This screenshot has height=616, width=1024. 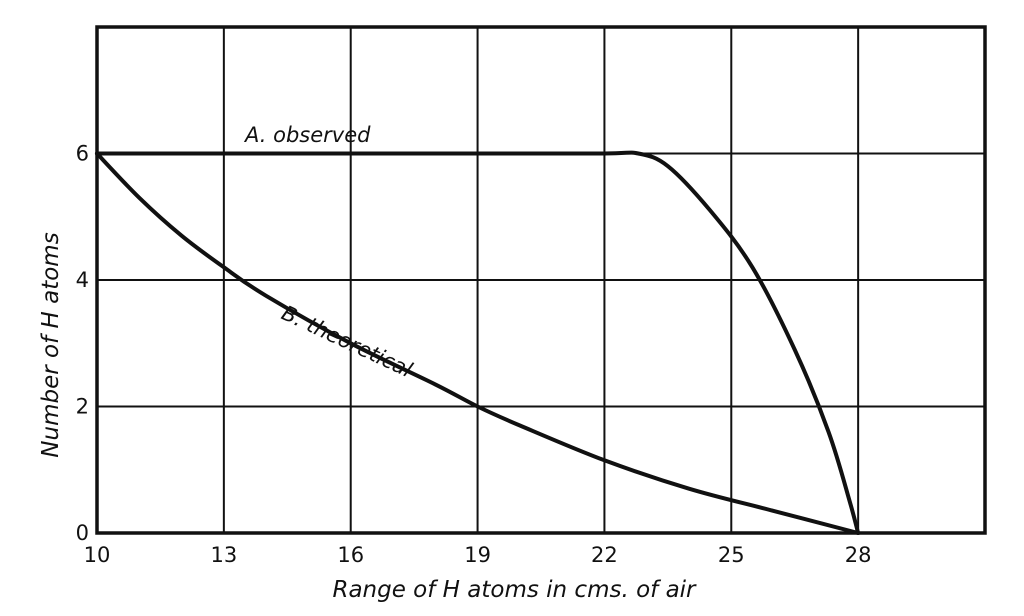 I want to click on x-tick-label: 19, so click(x=477, y=555).